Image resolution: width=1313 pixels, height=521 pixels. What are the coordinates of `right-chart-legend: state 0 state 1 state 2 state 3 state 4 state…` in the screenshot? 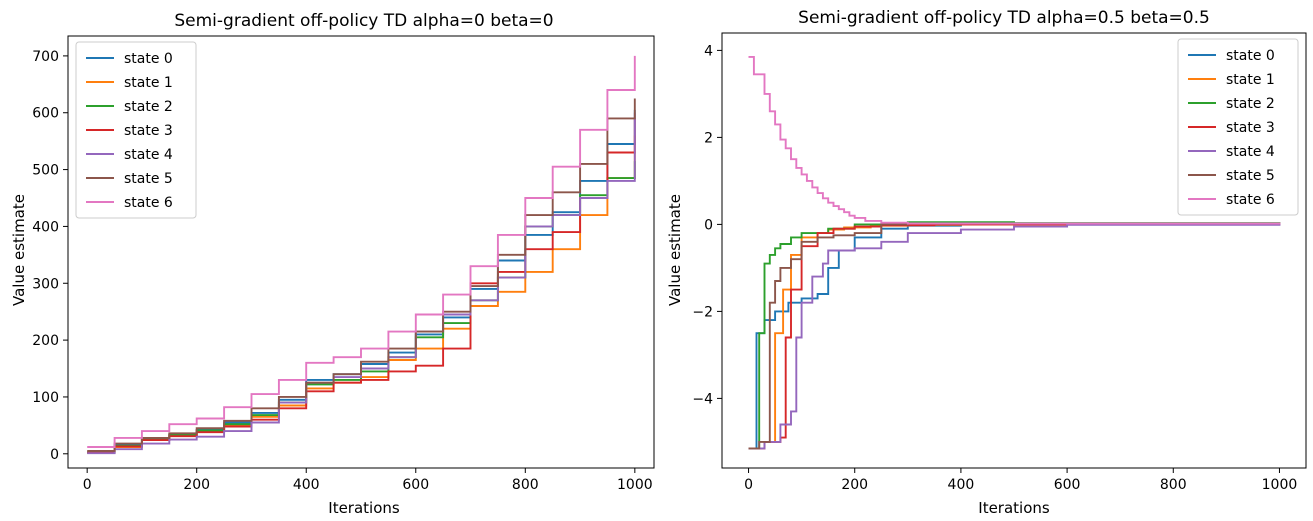 It's located at (1238, 127).